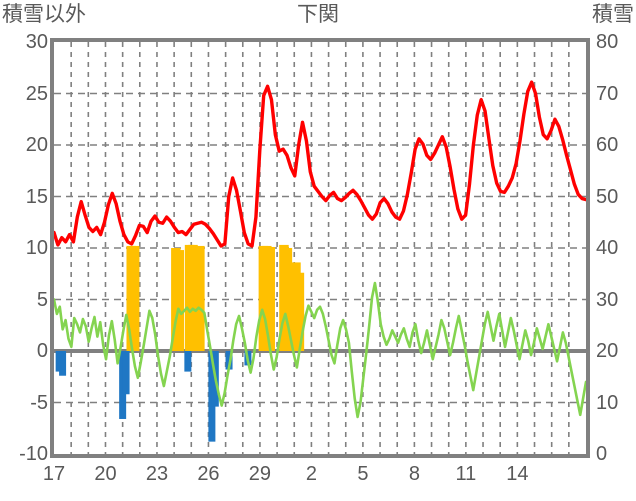 The width and height of the screenshot is (636, 501). Describe the element at coordinates (466, 474) in the screenshot. I see `x-axis-tick: 11` at that location.